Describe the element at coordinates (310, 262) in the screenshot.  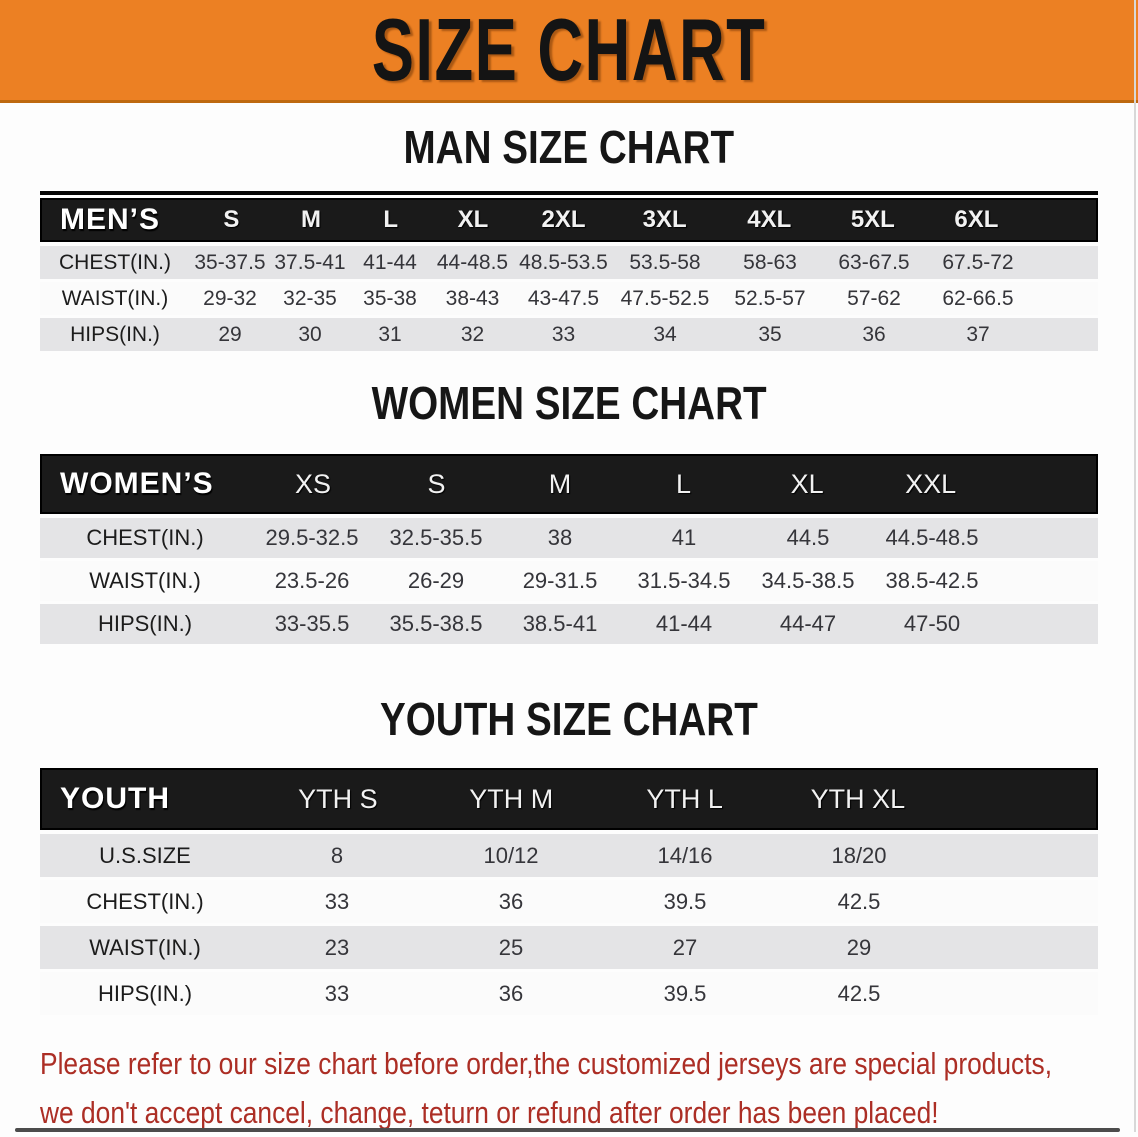
I see `men-table-cell: 37.5-41` at that location.